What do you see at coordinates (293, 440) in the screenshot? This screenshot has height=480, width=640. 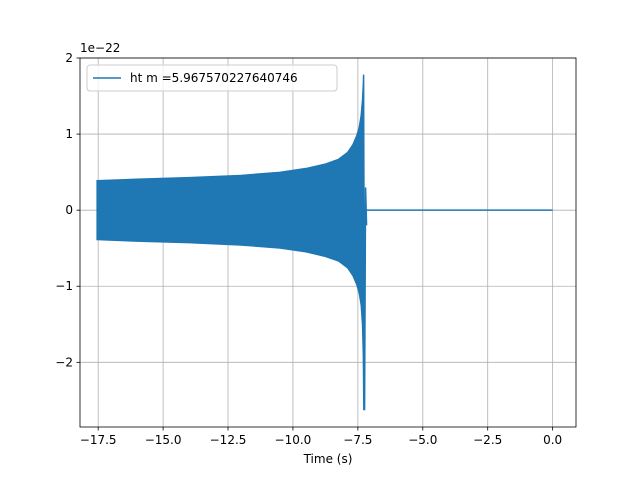 I see `x-tick-label: −10.0` at bounding box center [293, 440].